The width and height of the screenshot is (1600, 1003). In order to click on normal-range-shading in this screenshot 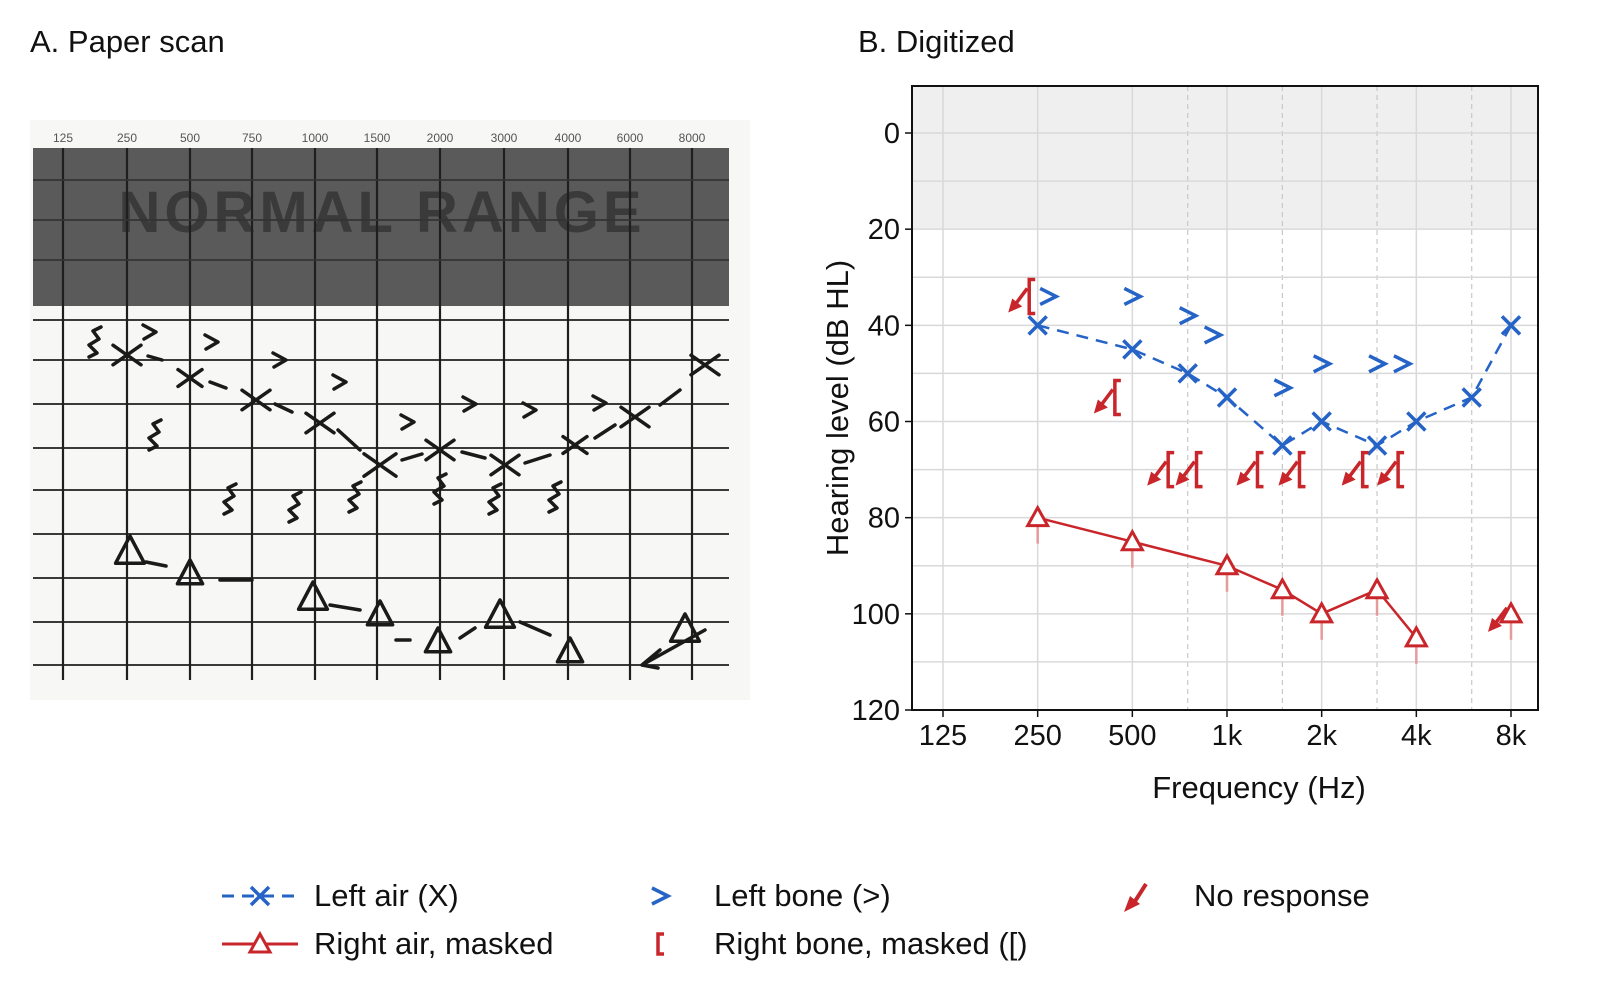, I will do `click(1225, 158)`.